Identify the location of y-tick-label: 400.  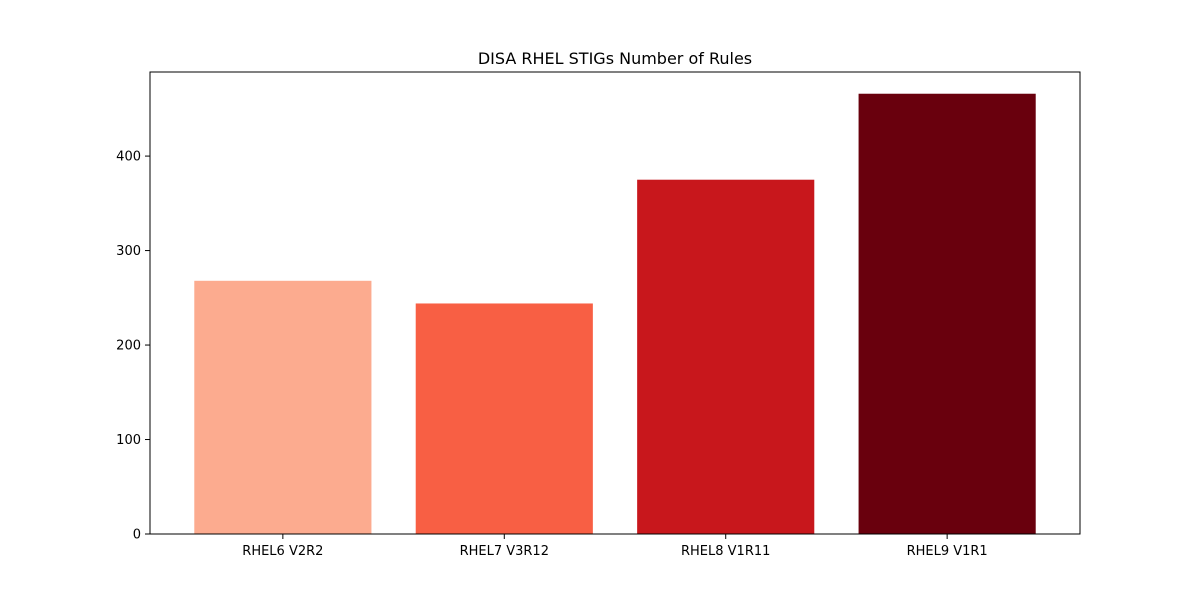
(128, 157).